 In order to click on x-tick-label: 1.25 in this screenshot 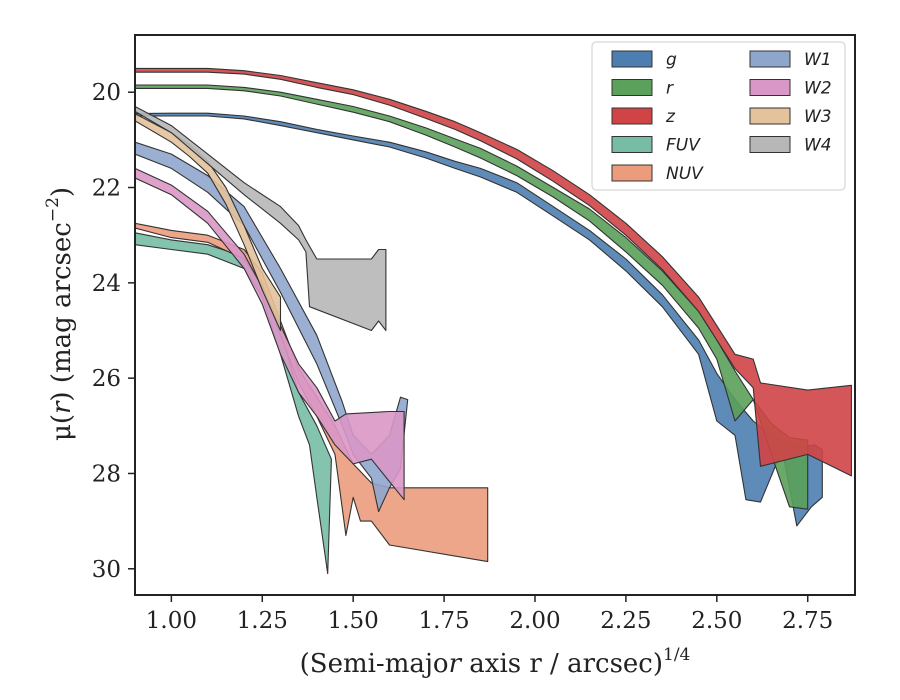, I will do `click(262, 621)`.